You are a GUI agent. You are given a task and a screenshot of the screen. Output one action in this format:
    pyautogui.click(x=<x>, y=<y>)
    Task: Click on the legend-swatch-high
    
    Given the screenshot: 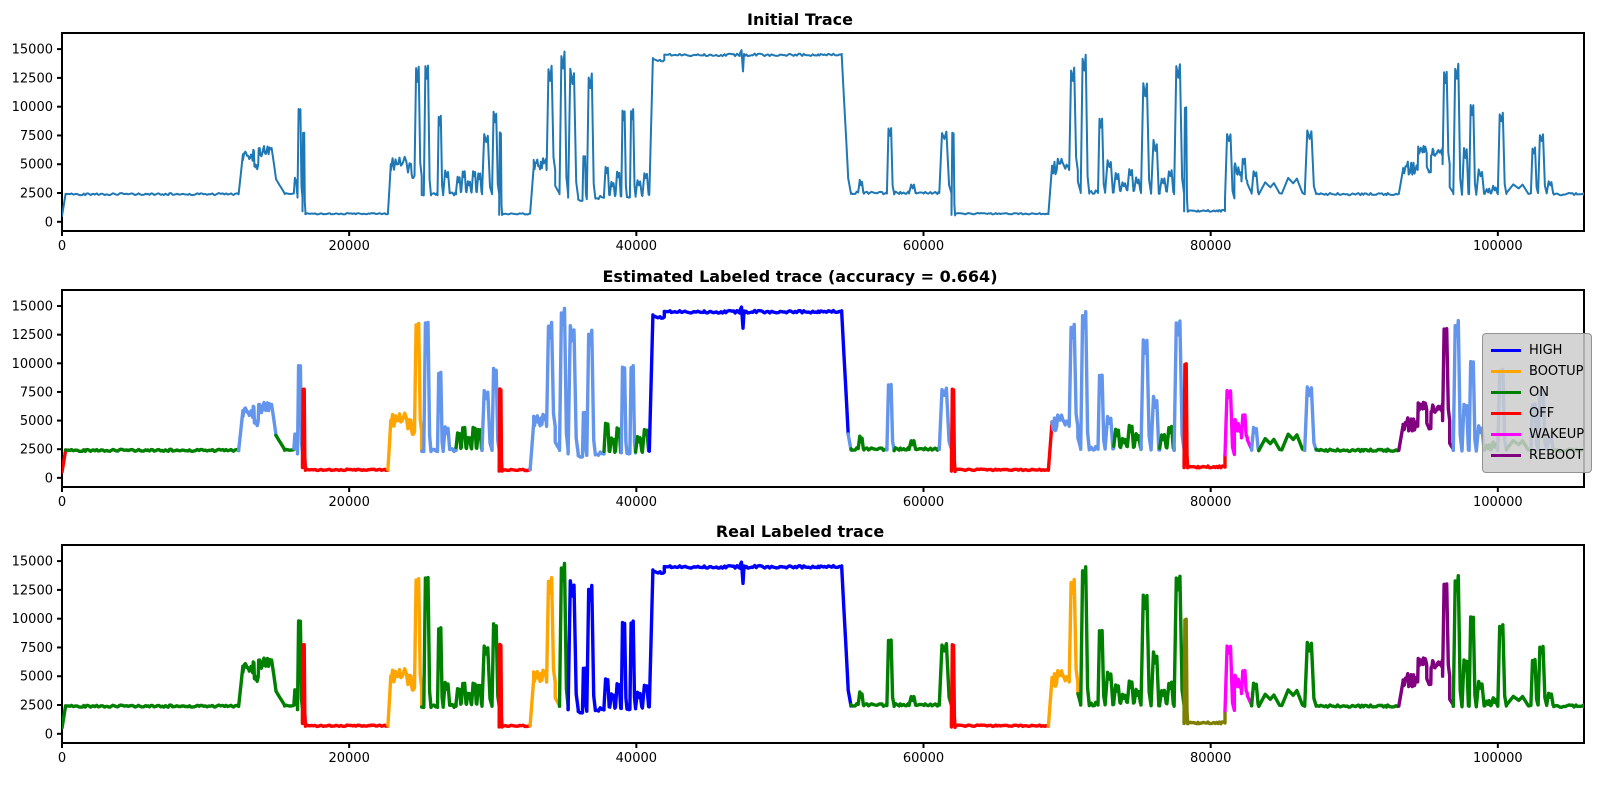 What is the action you would take?
    pyautogui.click(x=1506, y=350)
    